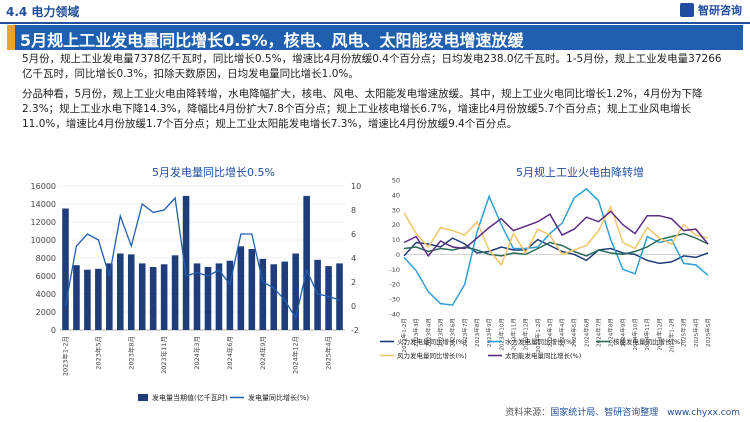  I want to click on chart2-y-tick: 0, so click(398, 255).